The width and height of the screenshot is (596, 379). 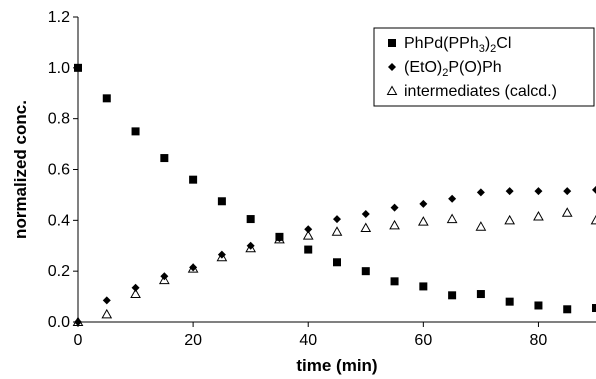 What do you see at coordinates (539, 340) in the screenshot?
I see `x-tick-label: 80` at bounding box center [539, 340].